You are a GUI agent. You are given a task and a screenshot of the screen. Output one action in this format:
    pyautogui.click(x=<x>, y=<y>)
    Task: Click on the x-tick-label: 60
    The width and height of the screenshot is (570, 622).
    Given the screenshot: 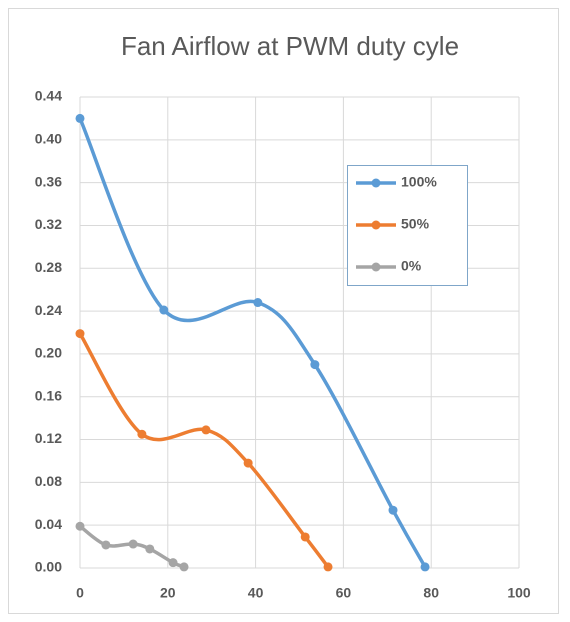 What is the action you would take?
    pyautogui.click(x=344, y=593)
    